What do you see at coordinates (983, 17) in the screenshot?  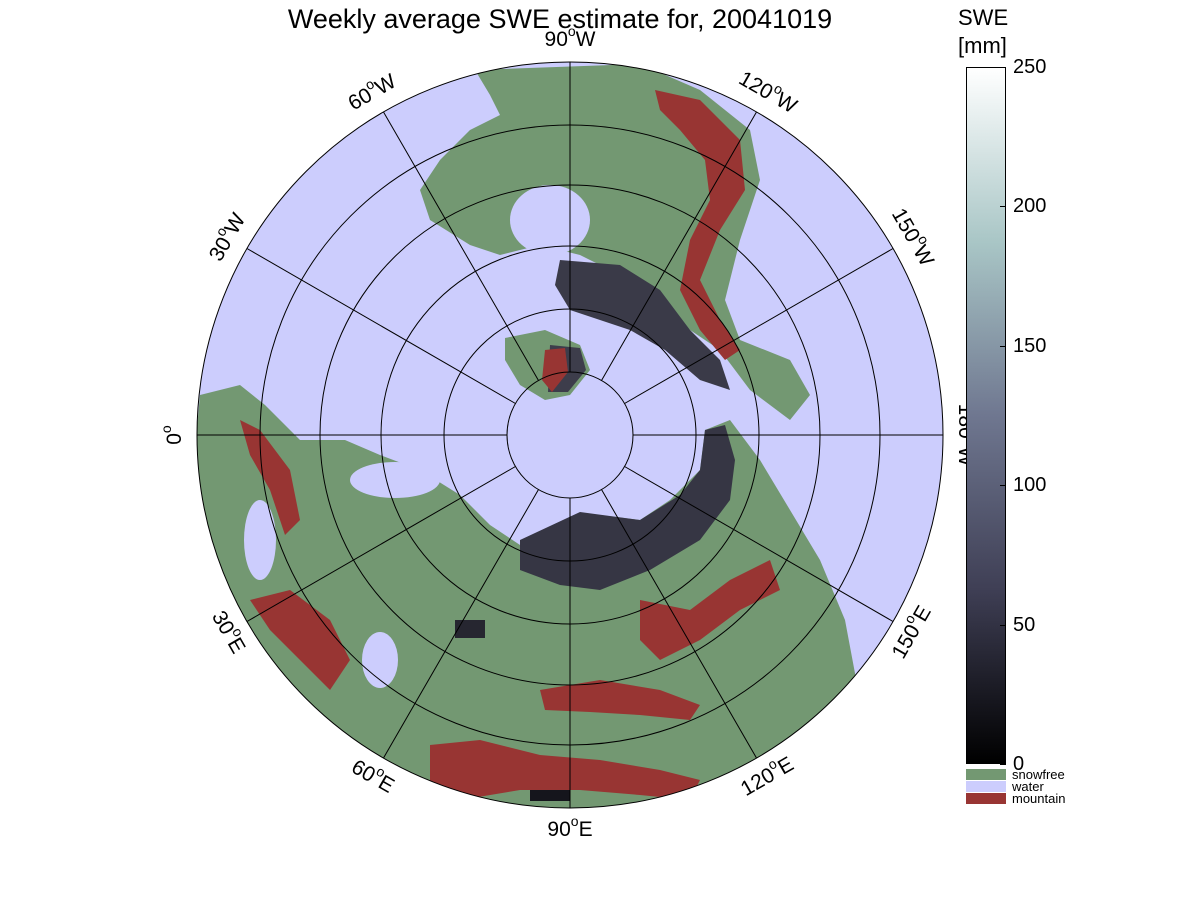 I see `colorbar-title-line1: SWE` at bounding box center [983, 17].